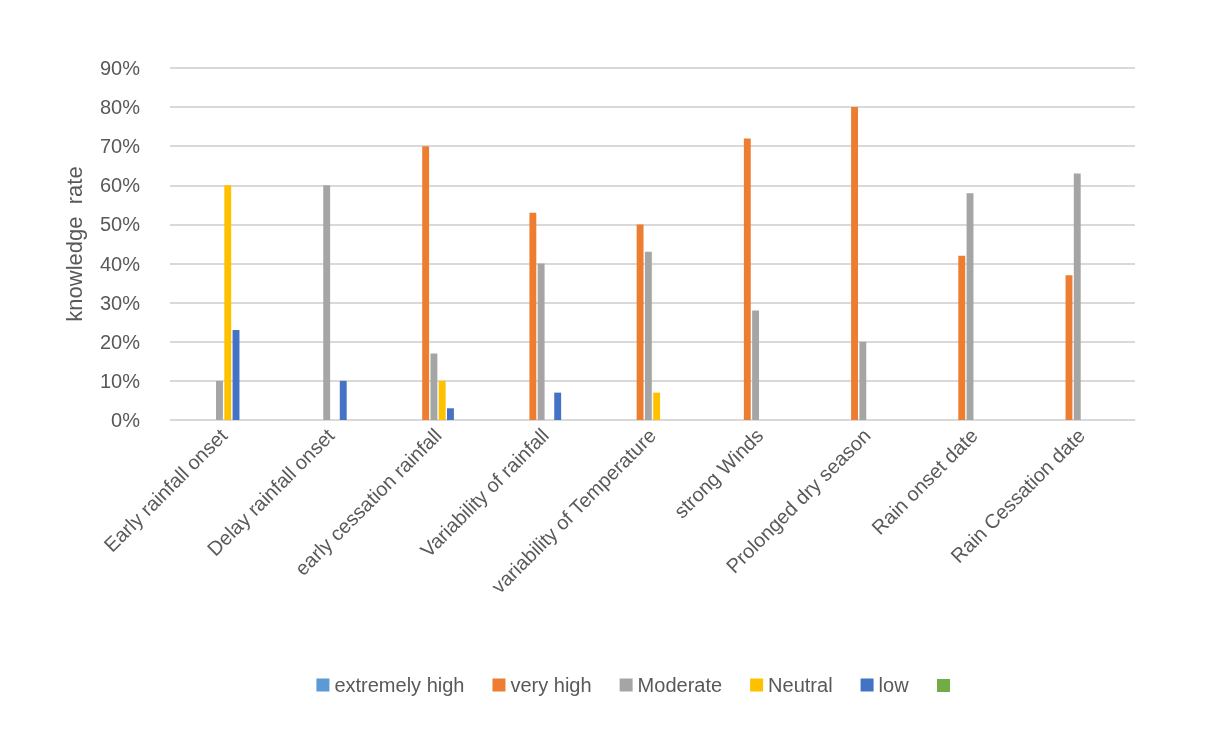  Describe the element at coordinates (120, 341) in the screenshot. I see `y-tick-label: 20%` at that location.